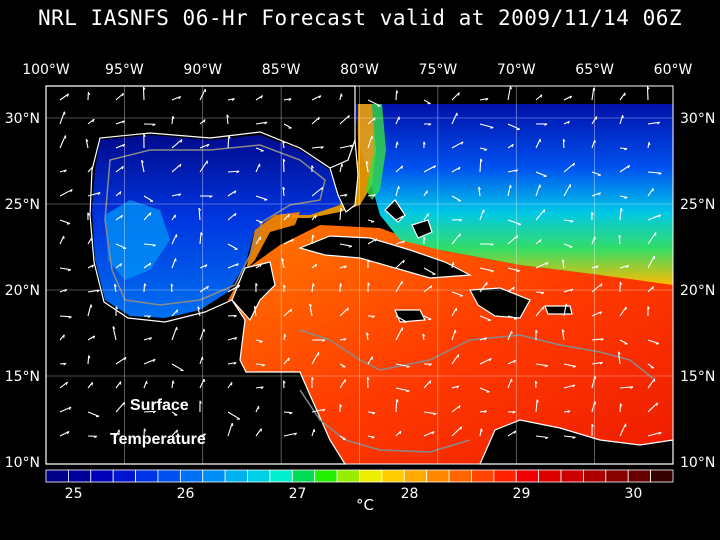  Describe the element at coordinates (522, 494) in the screenshot. I see `colorbar-tick: 29` at that location.